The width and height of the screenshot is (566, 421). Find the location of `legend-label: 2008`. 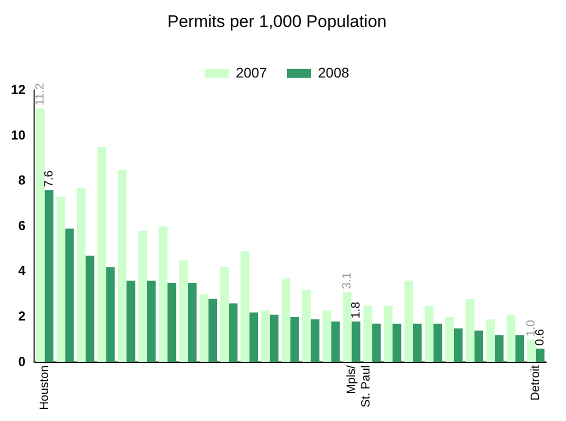

legend-label: 2008 is located at coordinates (334, 72).